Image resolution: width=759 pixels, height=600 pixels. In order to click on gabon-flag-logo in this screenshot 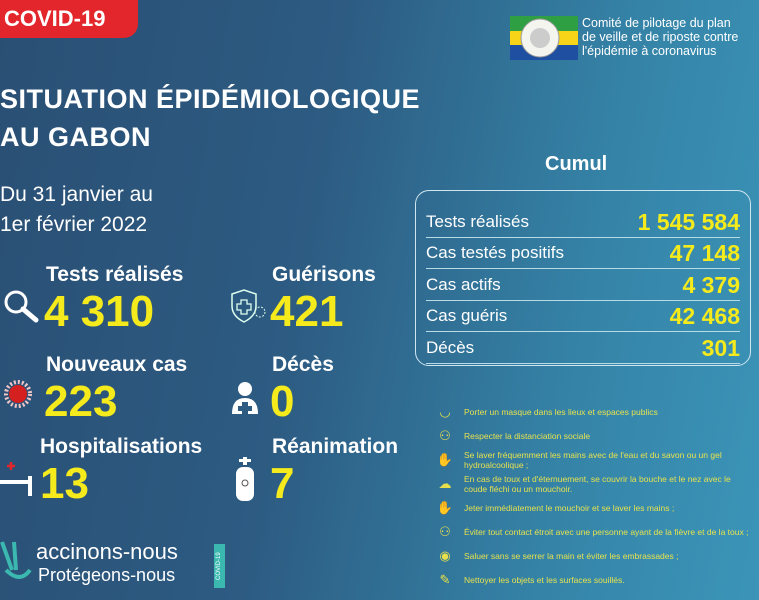, I will do `click(544, 38)`.